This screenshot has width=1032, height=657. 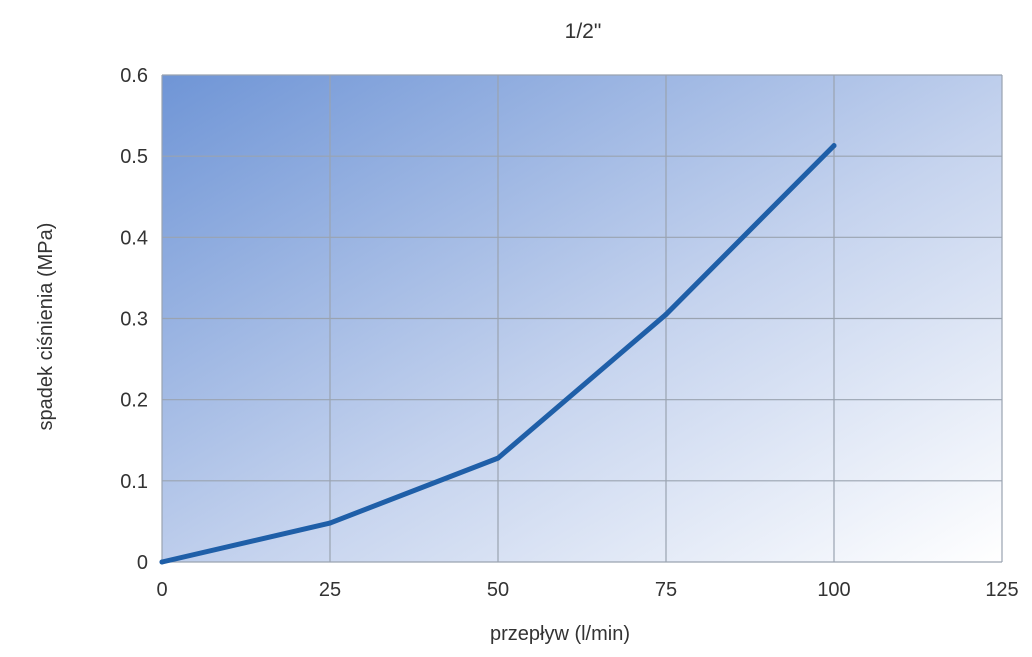 What do you see at coordinates (833, 590) in the screenshot?
I see `x-tick-label: 100` at bounding box center [833, 590].